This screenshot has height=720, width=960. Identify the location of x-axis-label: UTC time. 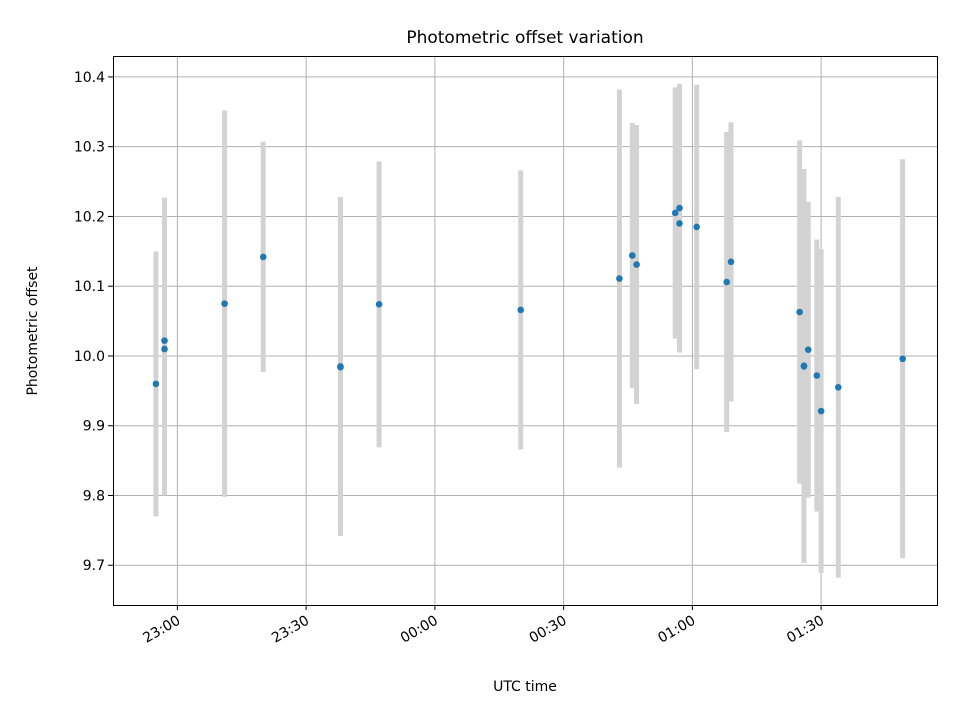
(525, 687).